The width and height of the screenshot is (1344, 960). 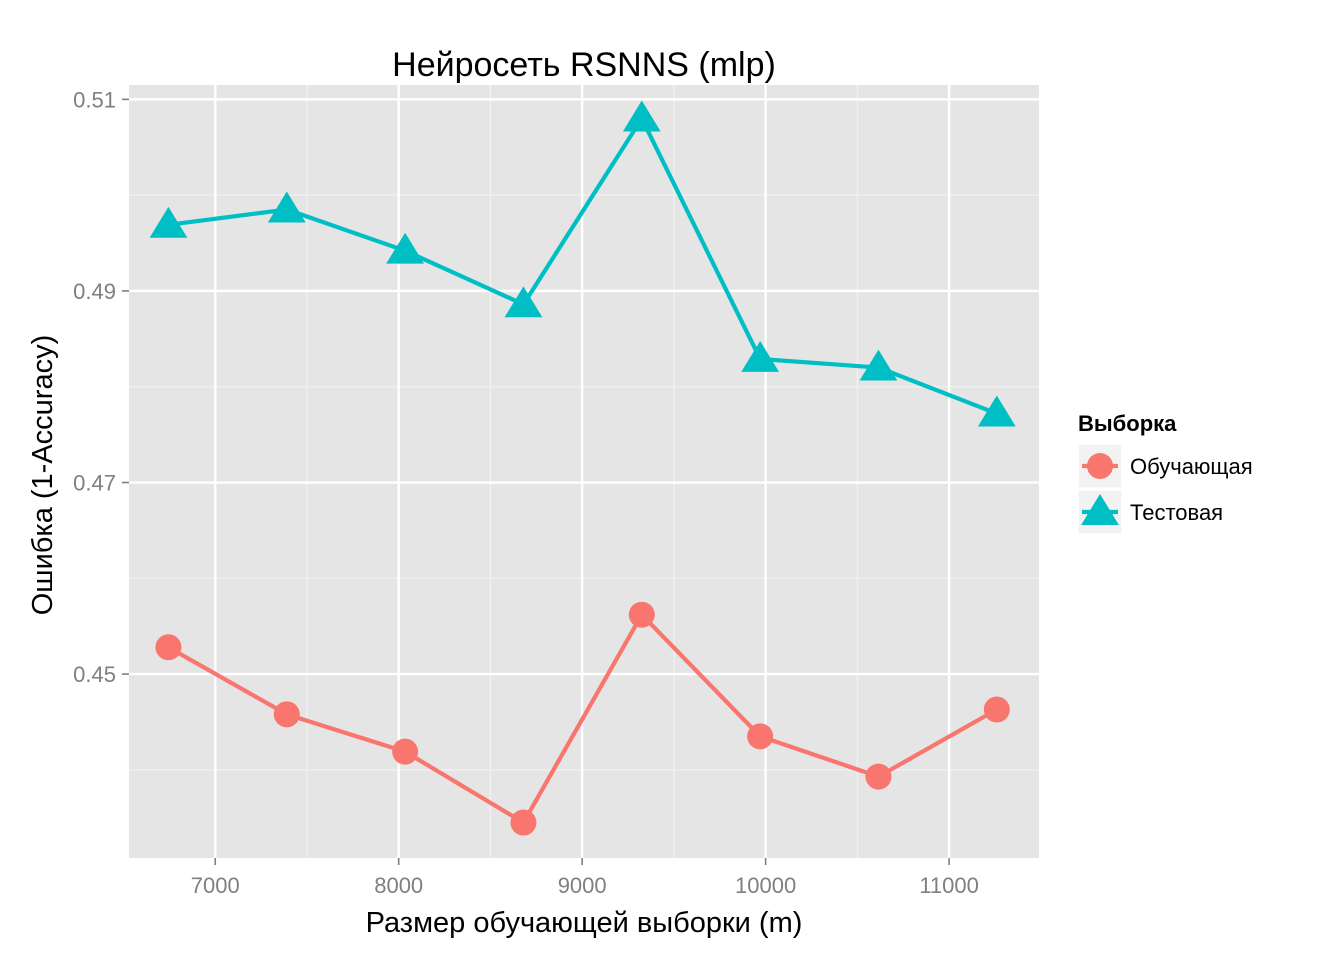 What do you see at coordinates (584, 923) in the screenshot?
I see `x-axis-title: Размер обучающей выборки (m)` at bounding box center [584, 923].